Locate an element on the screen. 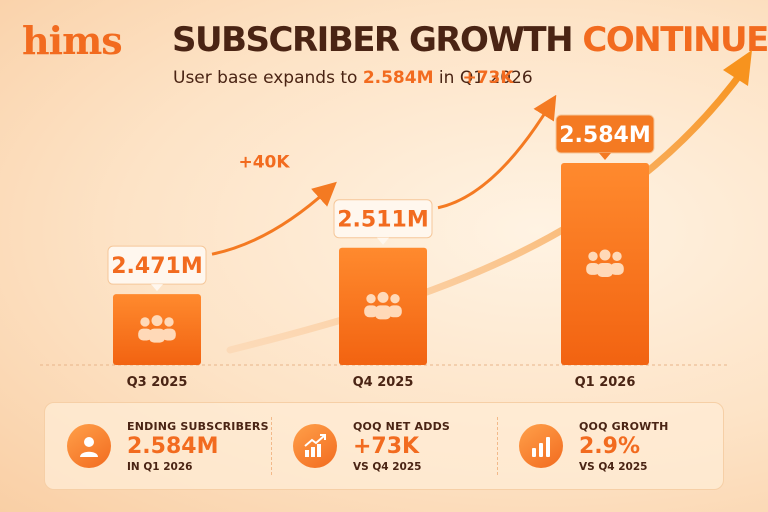 The image size is (768, 512). category-label: Q3 2025 is located at coordinates (157, 382).